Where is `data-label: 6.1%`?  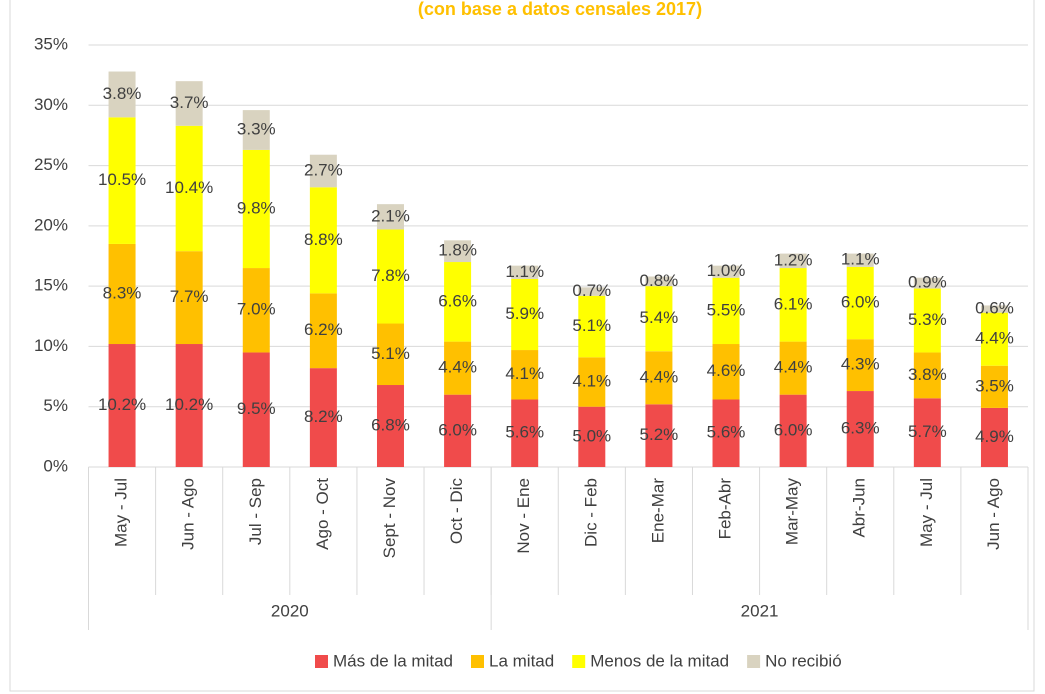
data-label: 6.1% is located at coordinates (793, 303).